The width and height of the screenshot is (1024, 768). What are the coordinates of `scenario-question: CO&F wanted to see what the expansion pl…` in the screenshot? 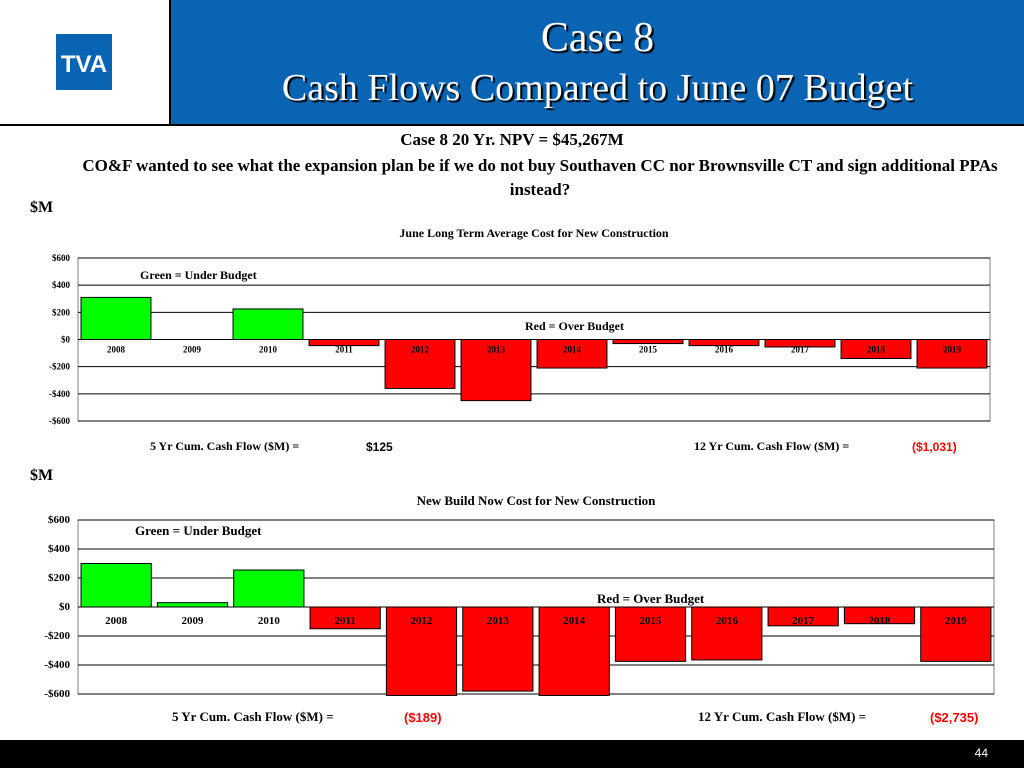 It's located at (540, 177).